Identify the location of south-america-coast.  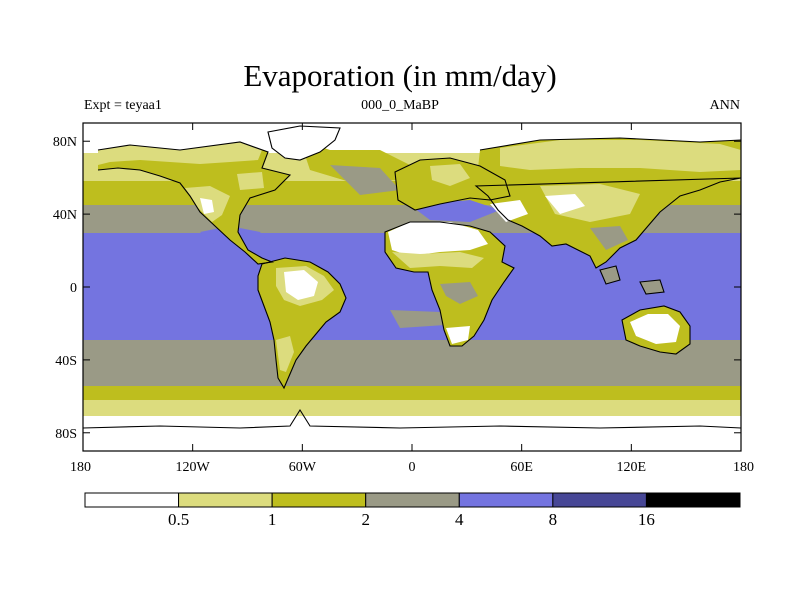
(302, 323).